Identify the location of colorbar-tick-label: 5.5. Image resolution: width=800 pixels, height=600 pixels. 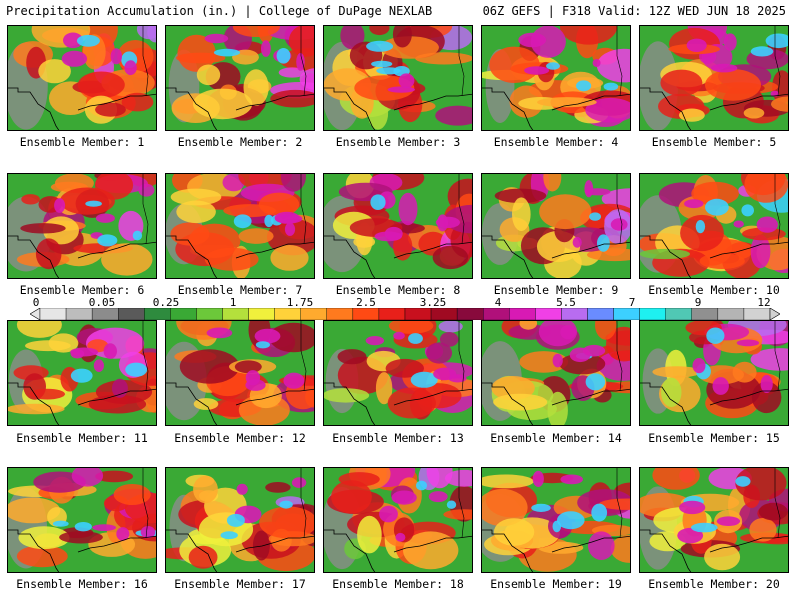
(566, 302).